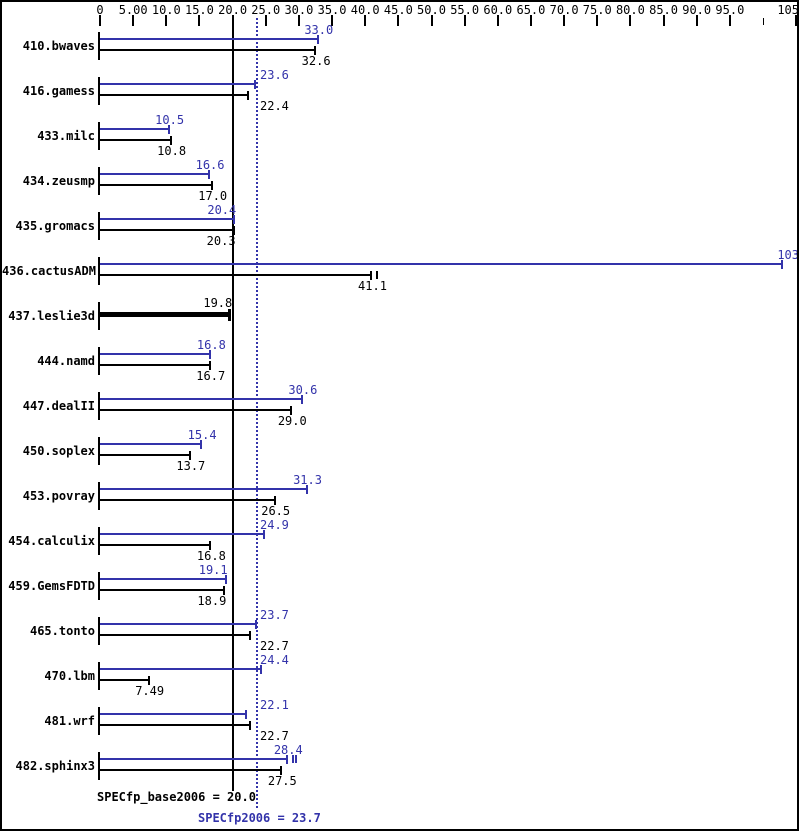 This screenshot has height=831, width=799. Describe the element at coordinates (213, 570) in the screenshot. I see `peak-value-label: 19.1` at that location.